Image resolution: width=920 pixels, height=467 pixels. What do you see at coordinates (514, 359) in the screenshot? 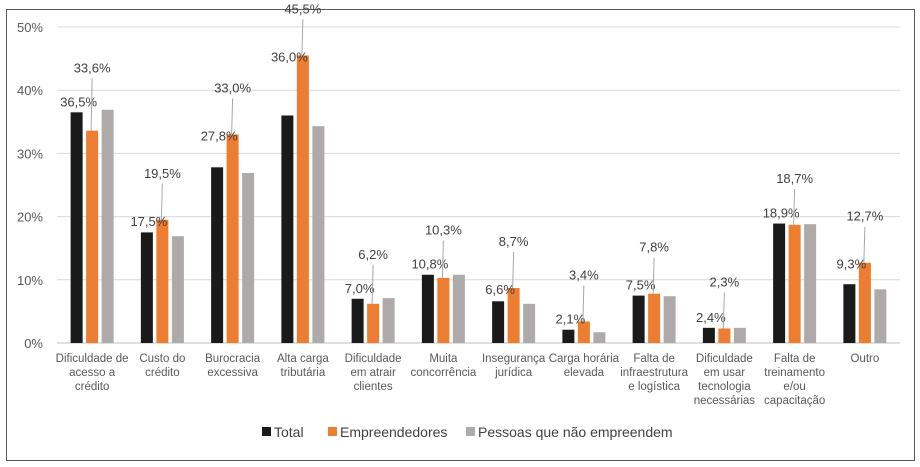
I see `x-category-label: Insegurança` at bounding box center [514, 359].